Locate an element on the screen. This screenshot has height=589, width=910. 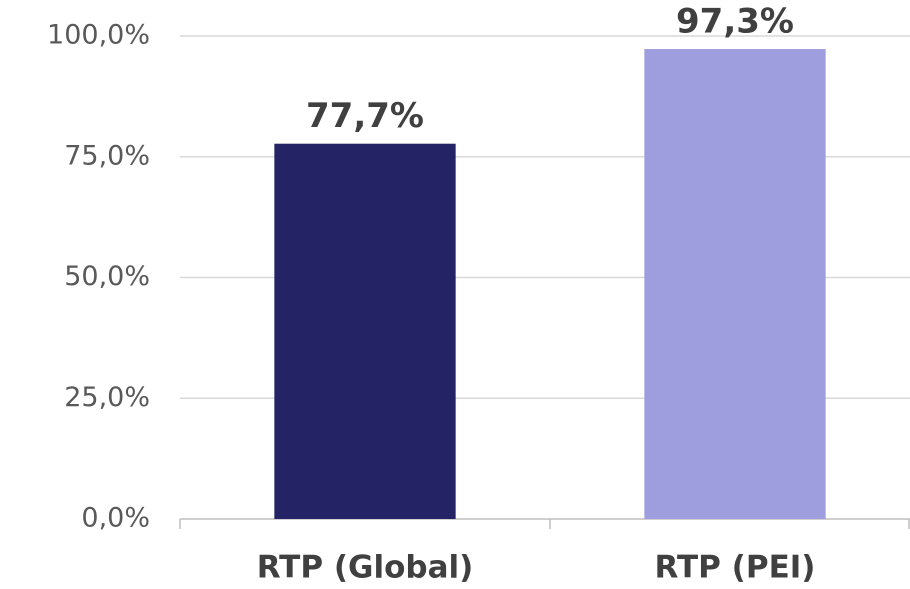
y-tick-label: 50,0% is located at coordinates (107, 276).